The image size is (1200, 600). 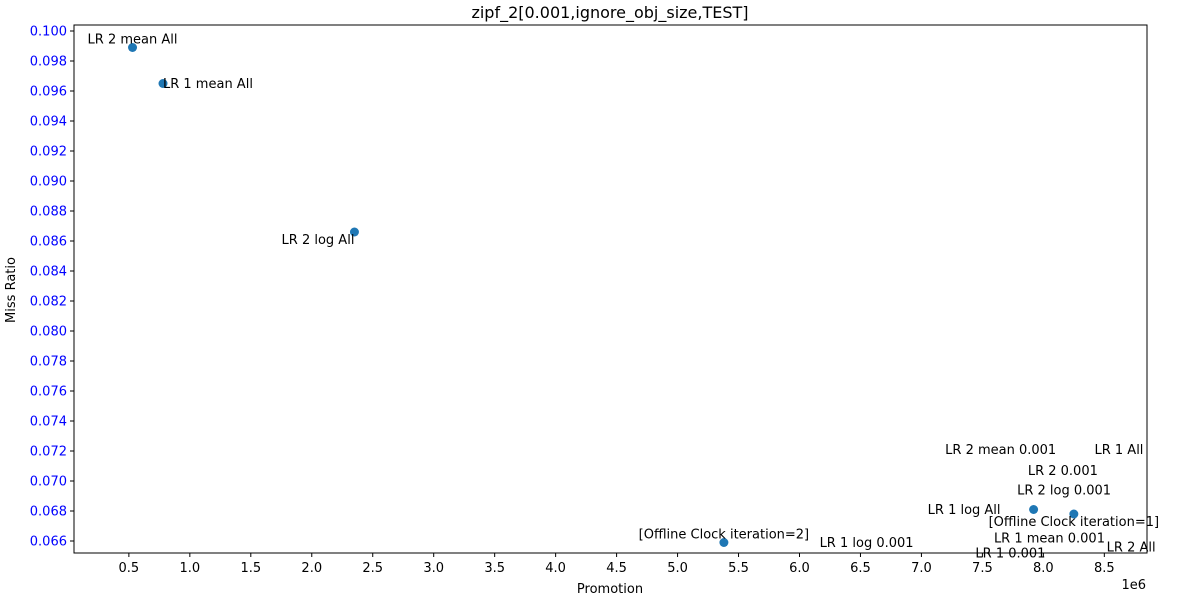 What do you see at coordinates (1064, 491) in the screenshot?
I see `point-annotation: LR 2 log 0.001` at bounding box center [1064, 491].